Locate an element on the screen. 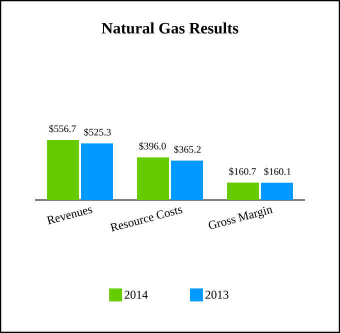 This screenshot has height=333, width=340. x-tick-label: Revenues is located at coordinates (69, 215).